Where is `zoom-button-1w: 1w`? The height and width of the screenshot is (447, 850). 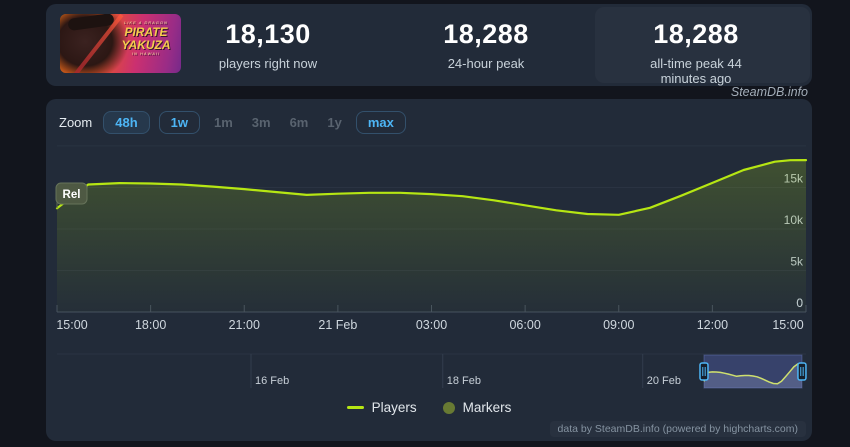 zoom-button-1w: 1w is located at coordinates (179, 122).